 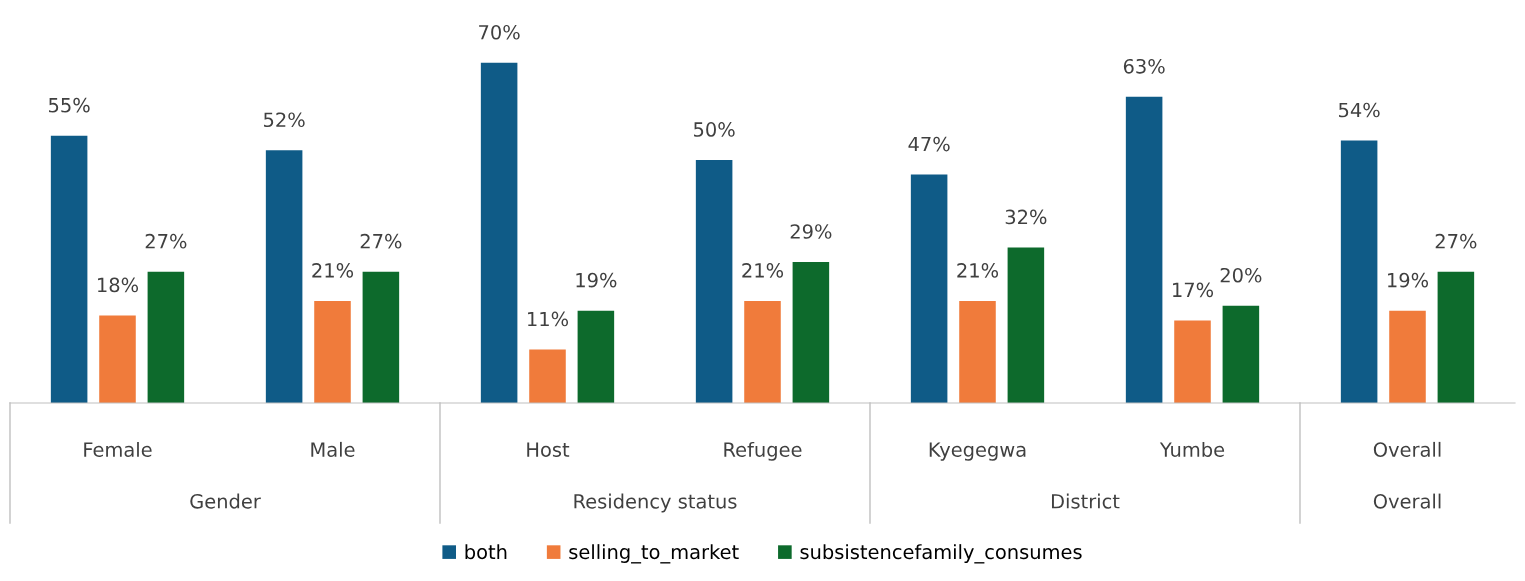 What do you see at coordinates (548, 319) in the screenshot?
I see `data-label: 11%` at bounding box center [548, 319].